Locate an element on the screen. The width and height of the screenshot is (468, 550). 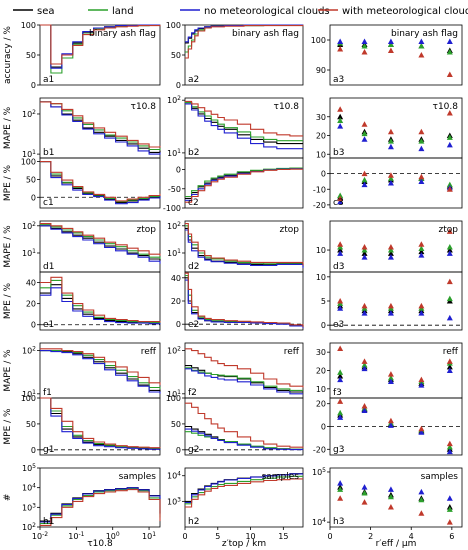
panel-g1: 0 50 100 g1 is located at coordinates (91, 425).